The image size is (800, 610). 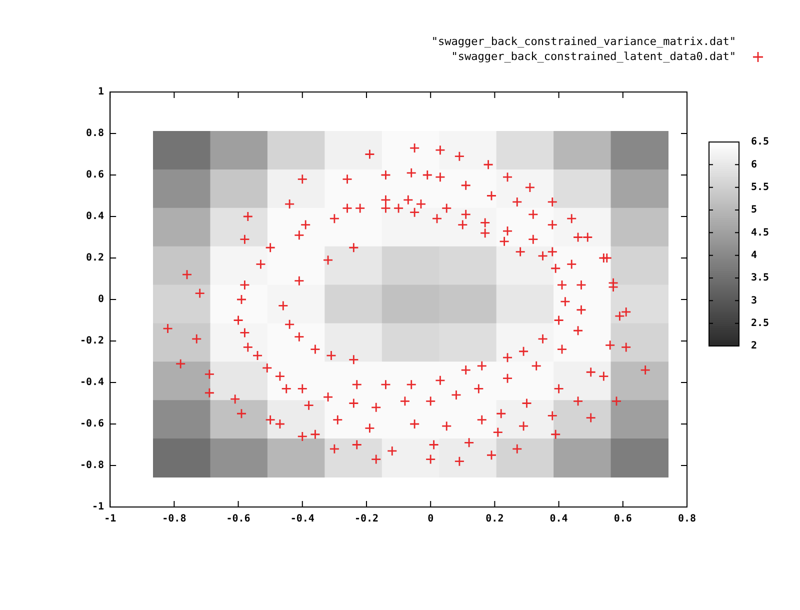 What do you see at coordinates (92, 382) in the screenshot?
I see `y-tick-label: -0.4` at bounding box center [92, 382].